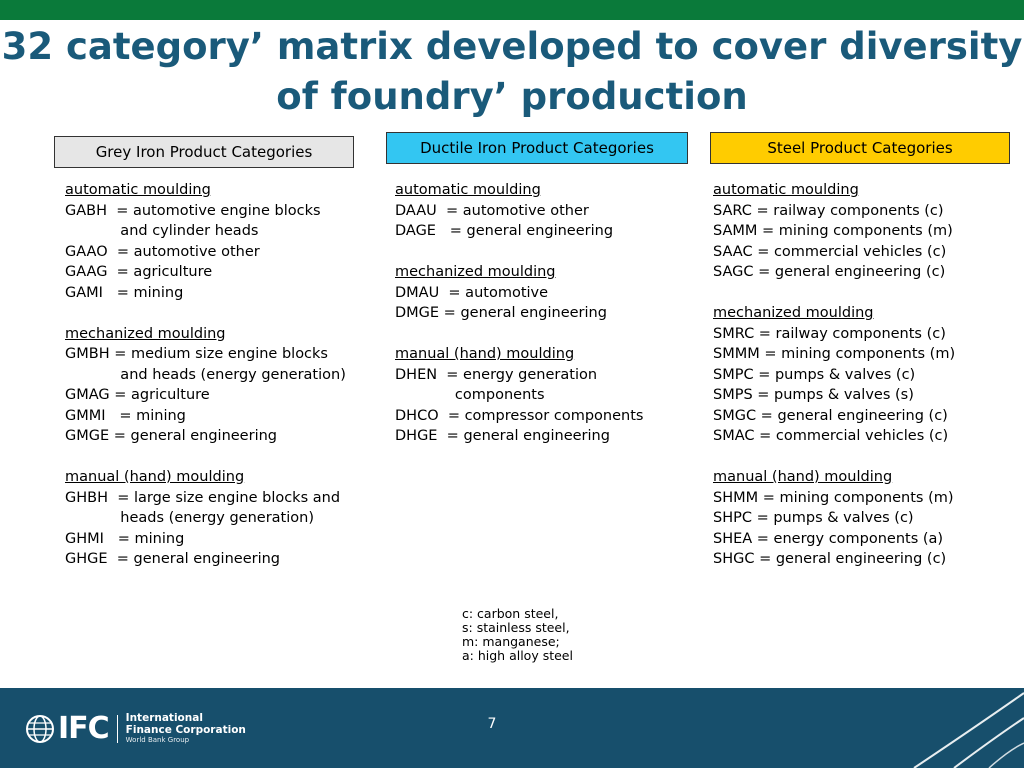  Describe the element at coordinates (205, 374) in the screenshot. I see `category-line: and heads (energy generation)` at that location.